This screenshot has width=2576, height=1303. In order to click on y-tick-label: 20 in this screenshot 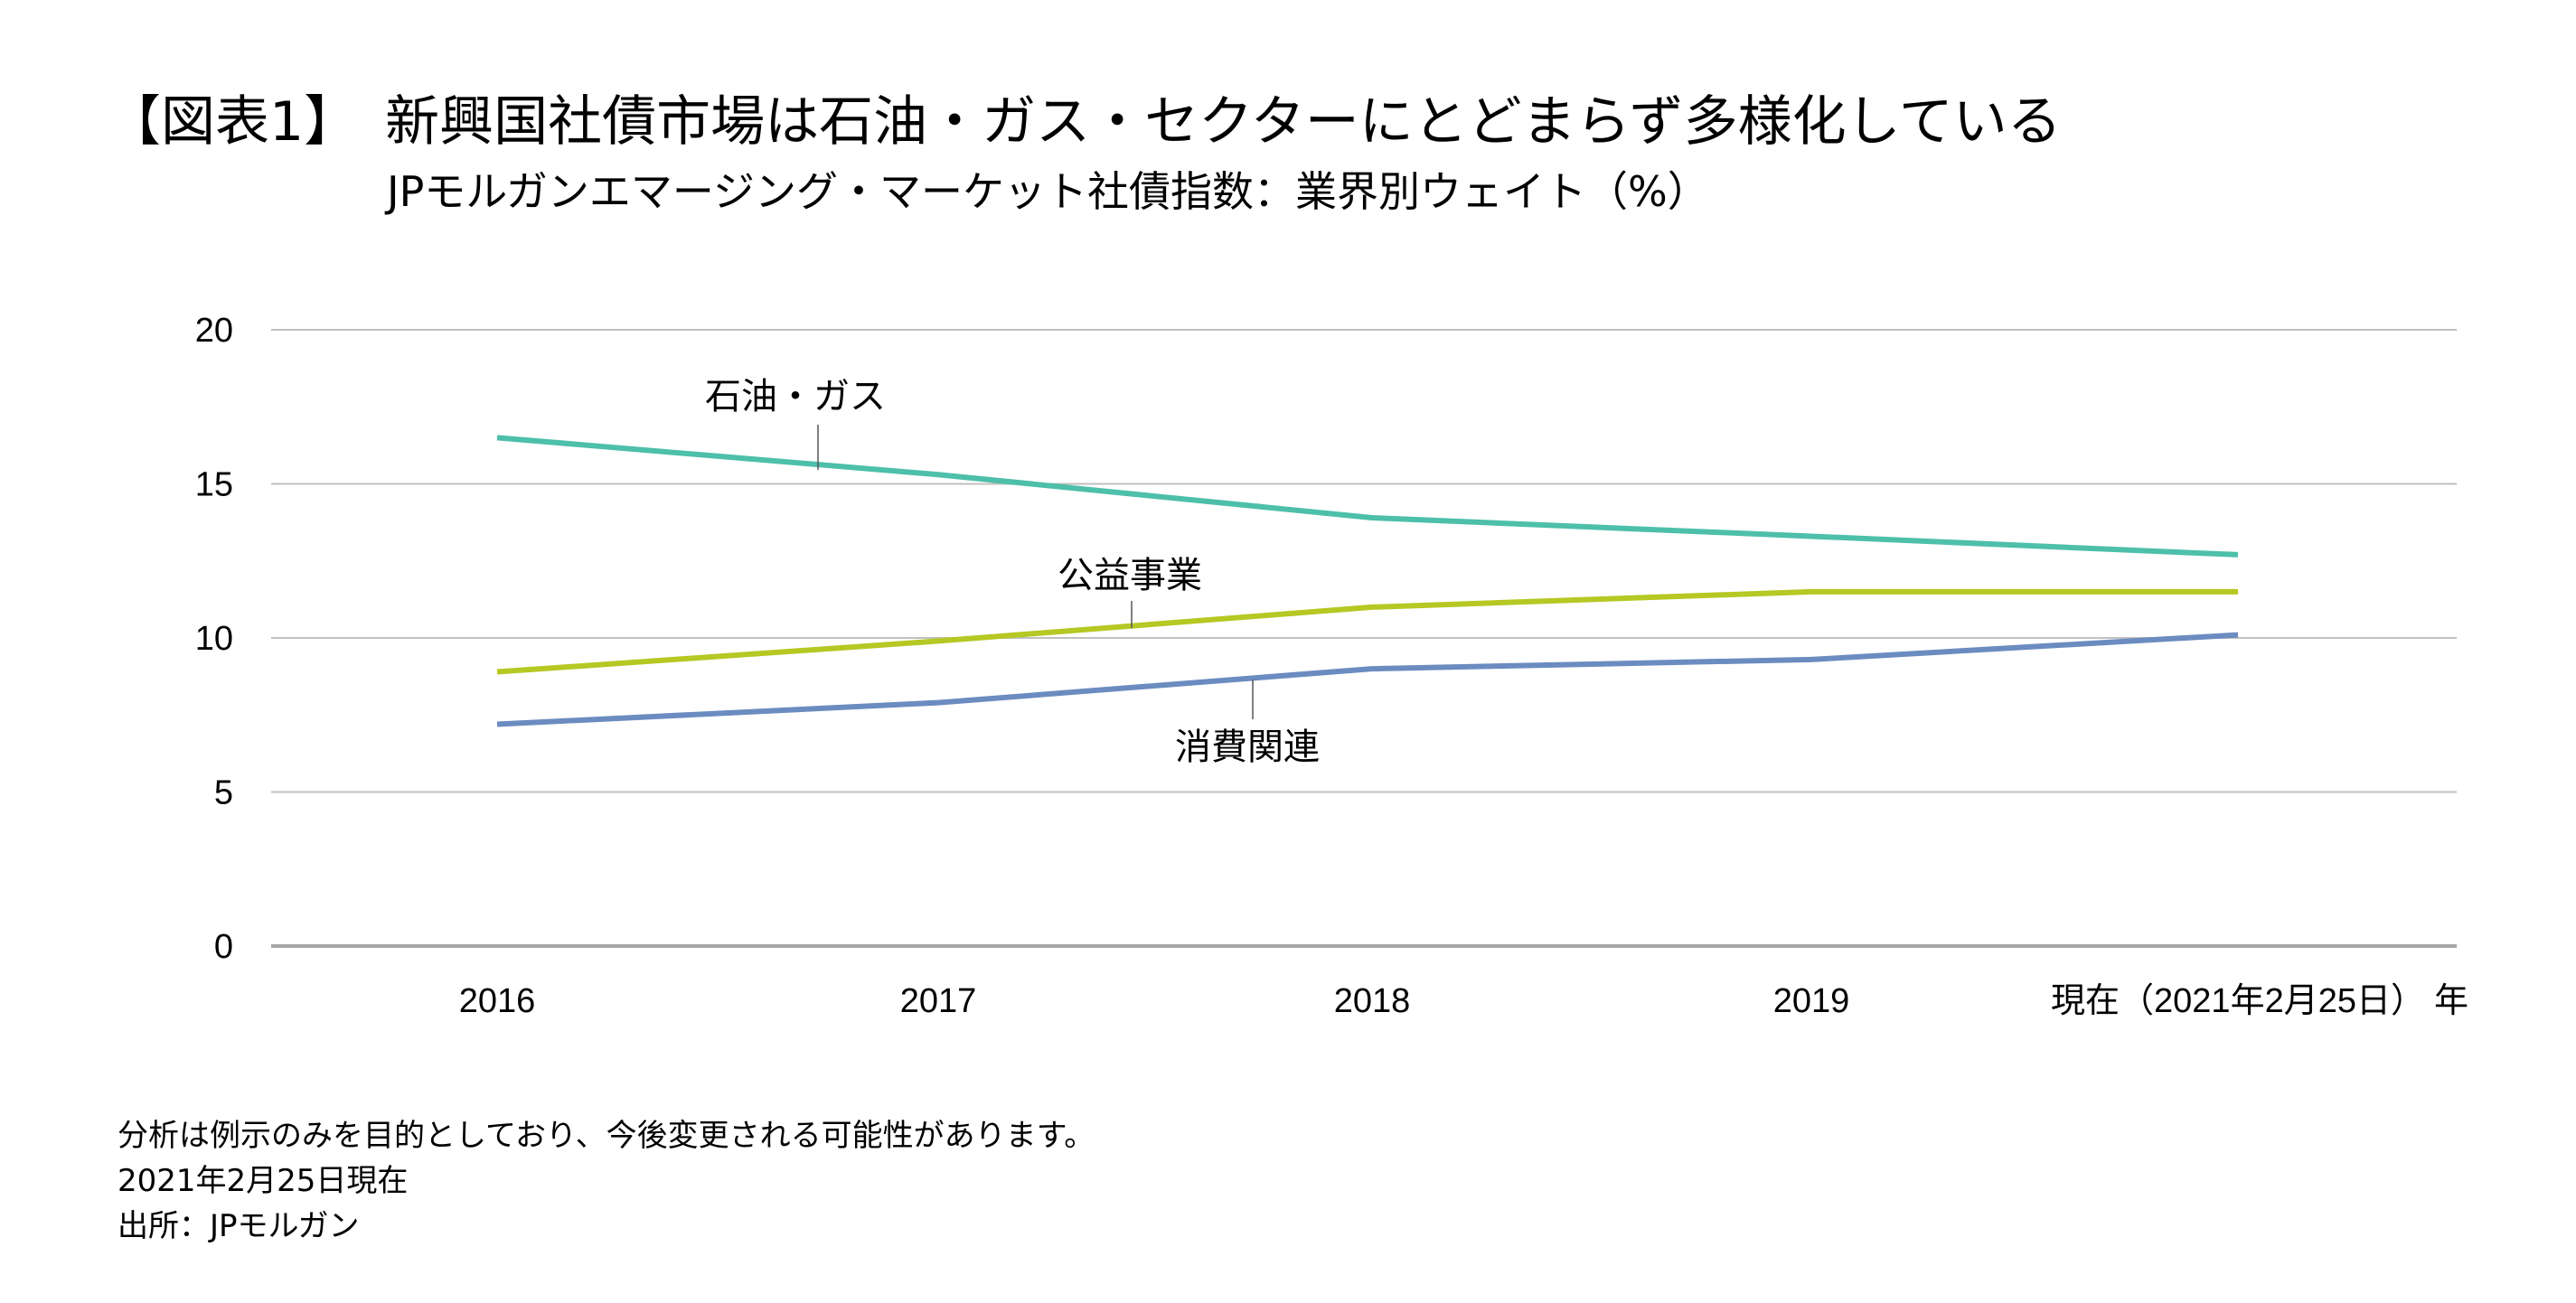, I will do `click(214, 331)`.